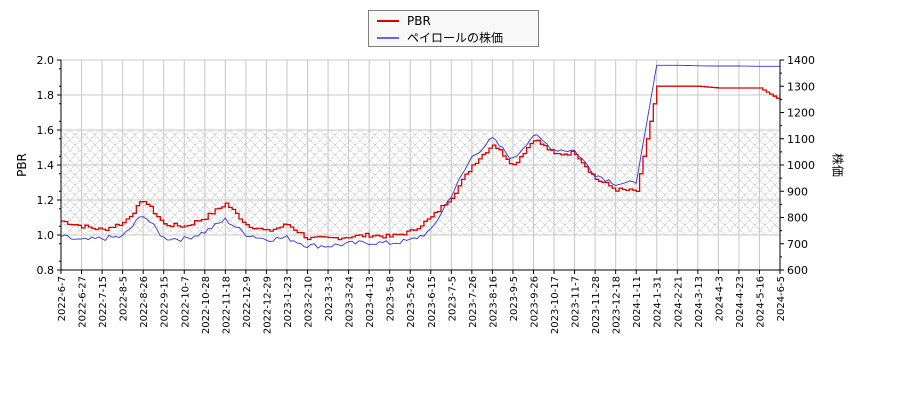  I want to click on right-axis-label: 株価, so click(837, 165).